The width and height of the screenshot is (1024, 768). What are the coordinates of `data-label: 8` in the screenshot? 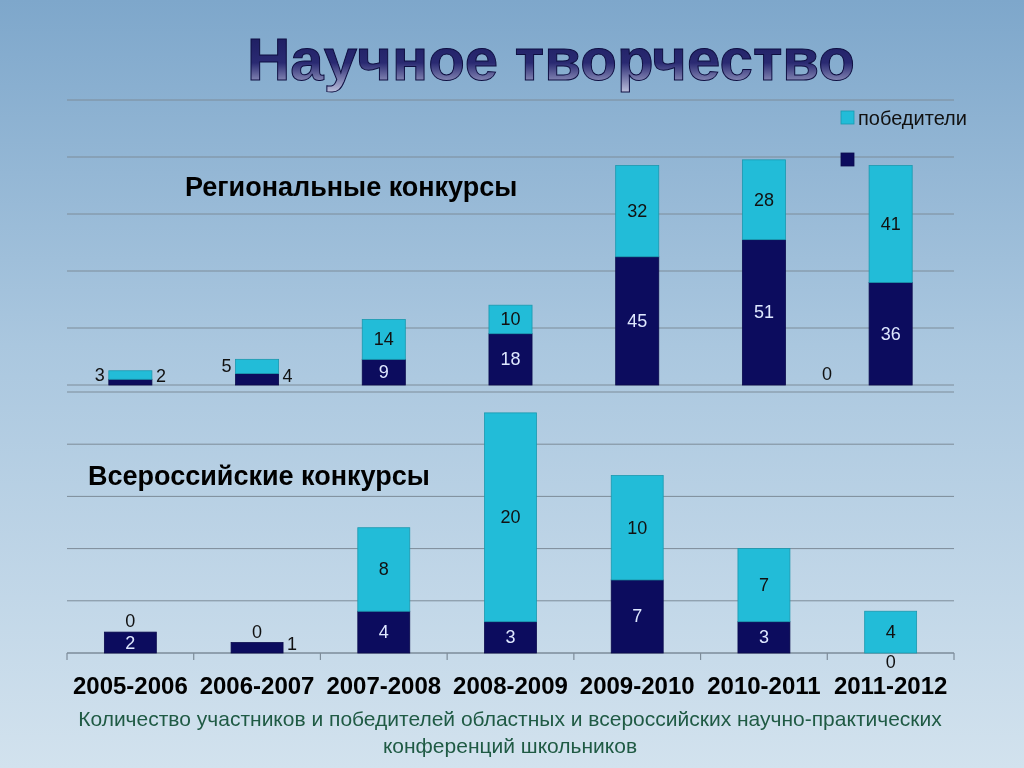 It's located at (383, 569).